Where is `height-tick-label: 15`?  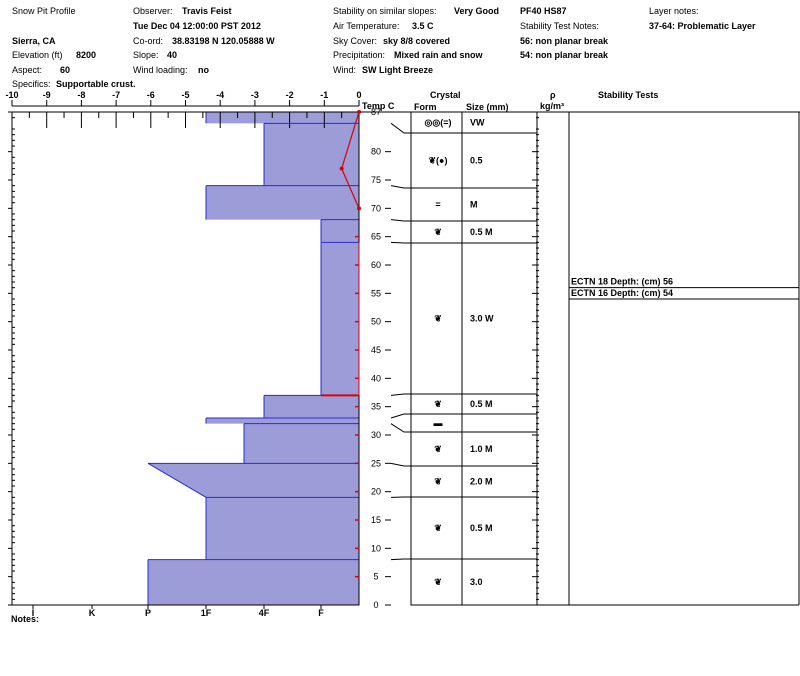
height-tick-label: 15 is located at coordinates (376, 520).